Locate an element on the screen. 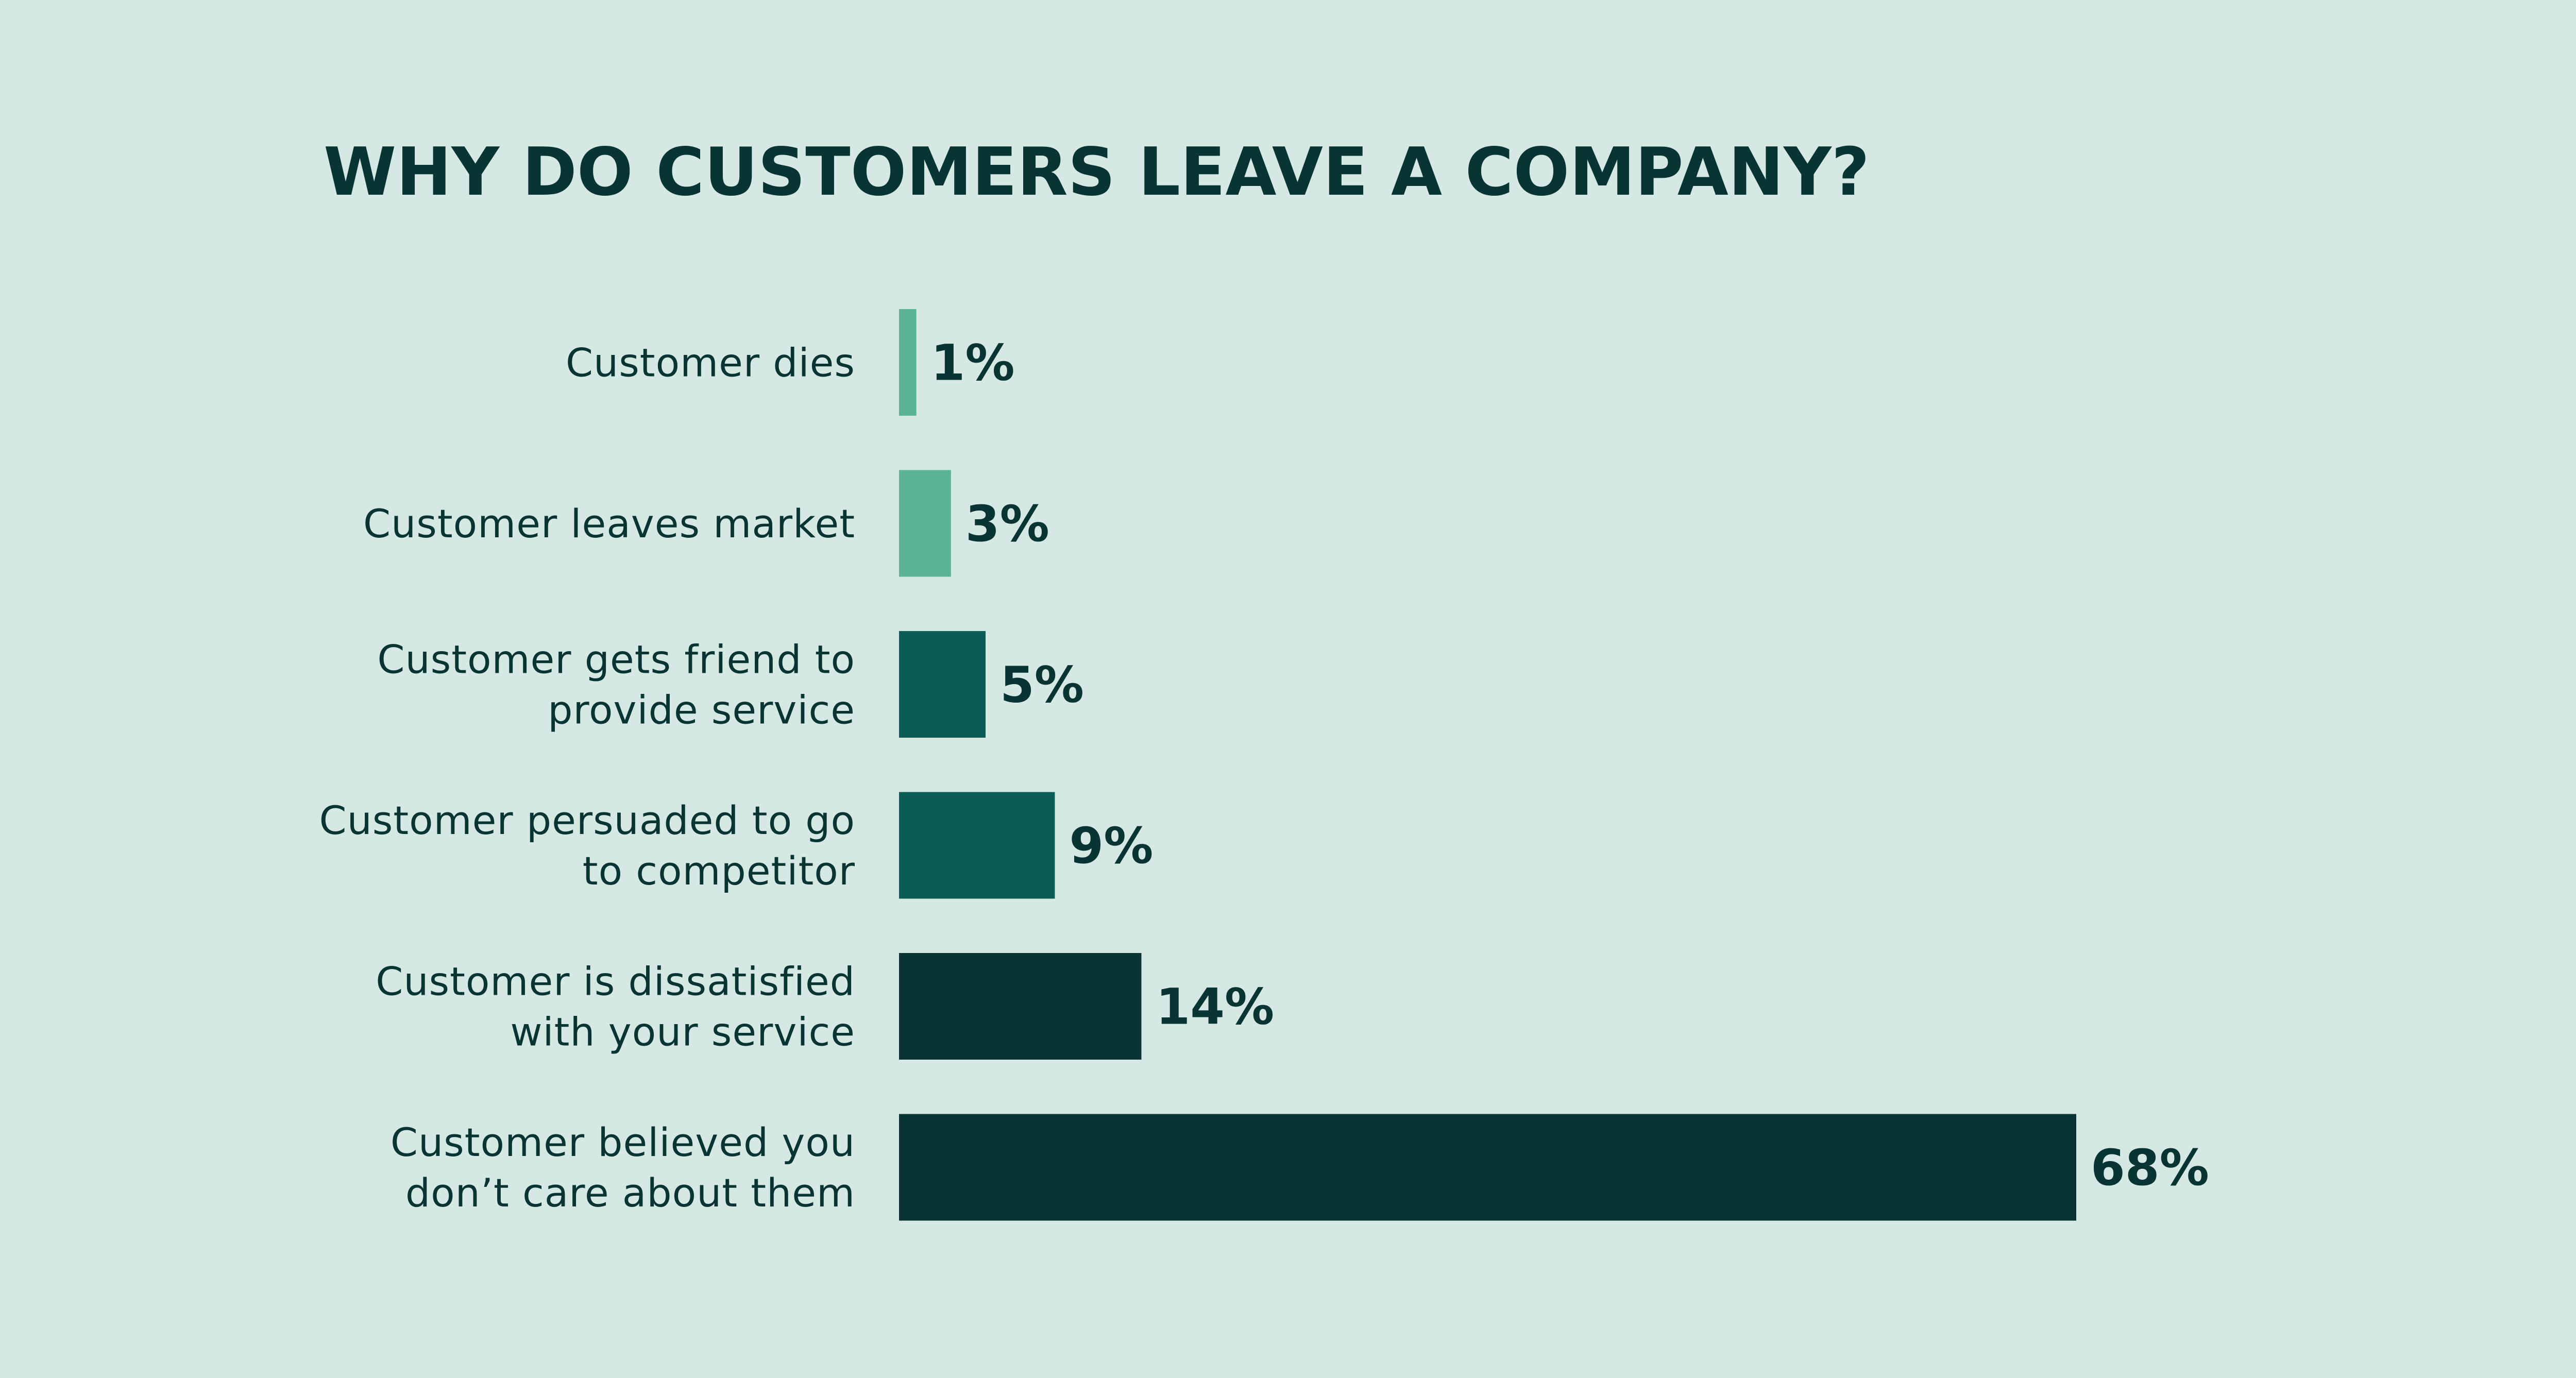 The image size is (2576, 1378). category-label: Customer persuaded to go is located at coordinates (587, 820).